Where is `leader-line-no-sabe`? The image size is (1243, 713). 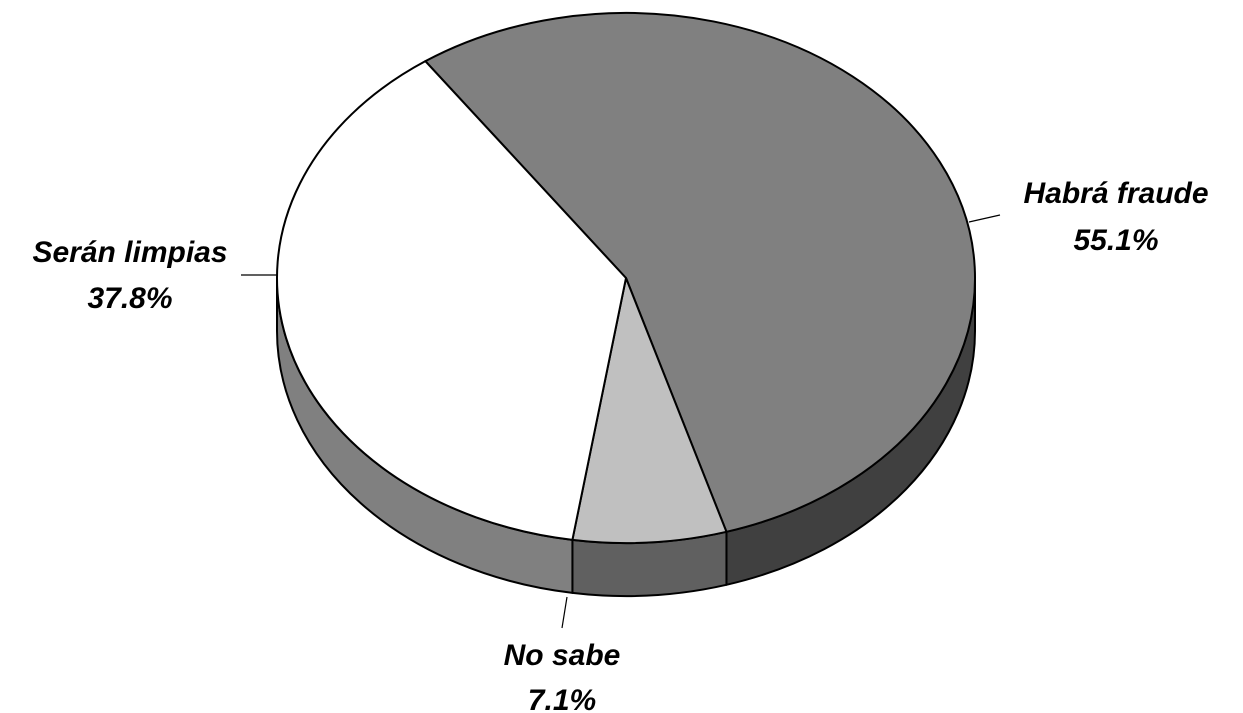
leader-line-no-sabe is located at coordinates (564, 612).